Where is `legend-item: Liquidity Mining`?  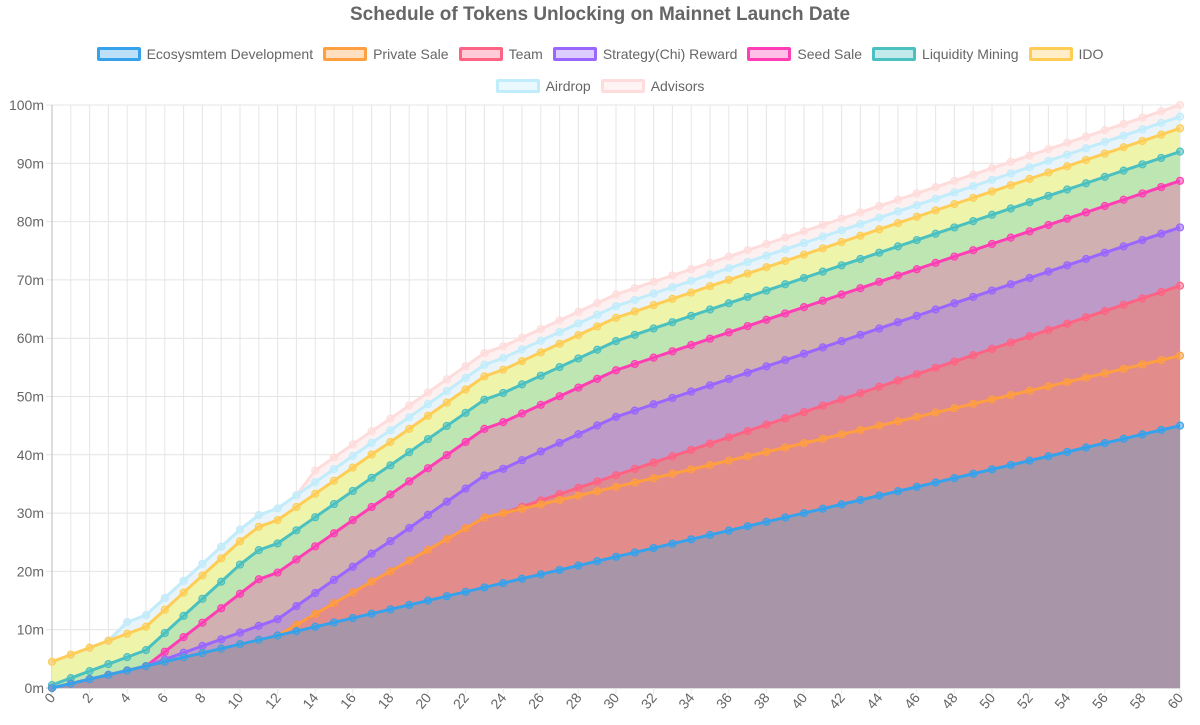 legend-item: Liquidity Mining is located at coordinates (945, 54).